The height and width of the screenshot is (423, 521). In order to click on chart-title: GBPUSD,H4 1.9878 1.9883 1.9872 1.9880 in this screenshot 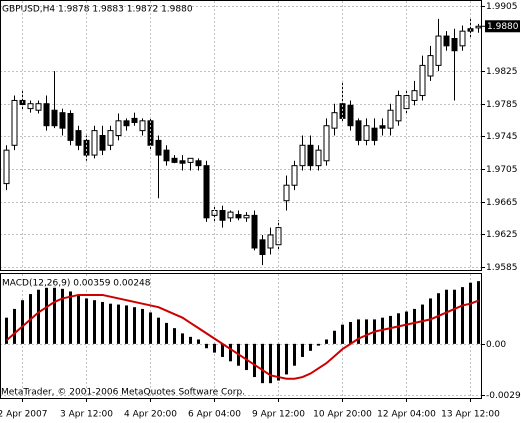, I will do `click(97, 10)`.